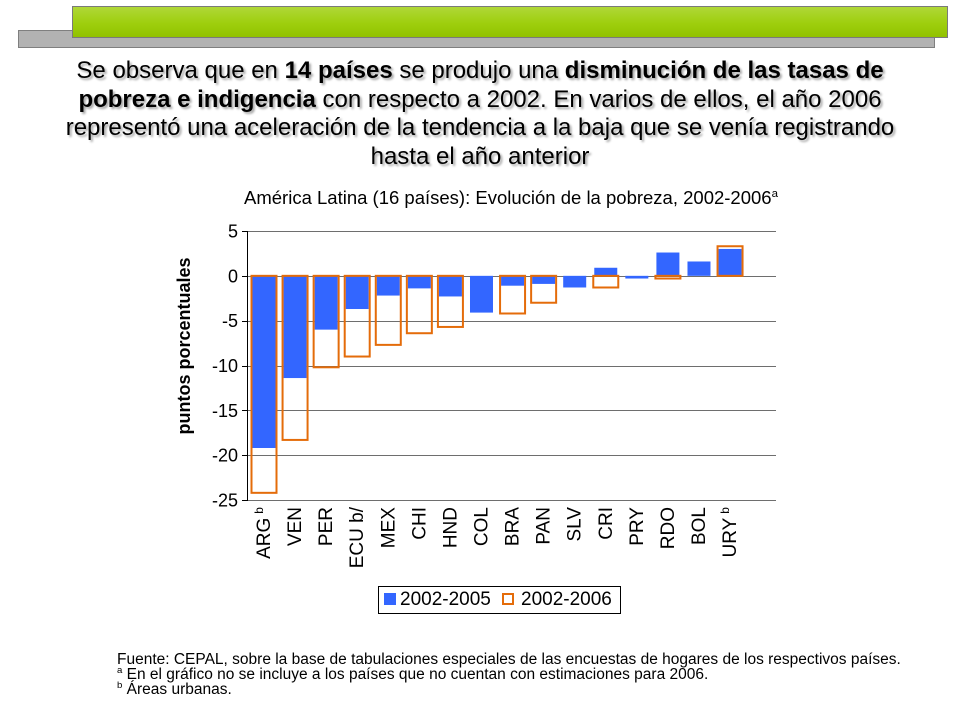  I want to click on category-label-text: CHI, so click(419, 523).